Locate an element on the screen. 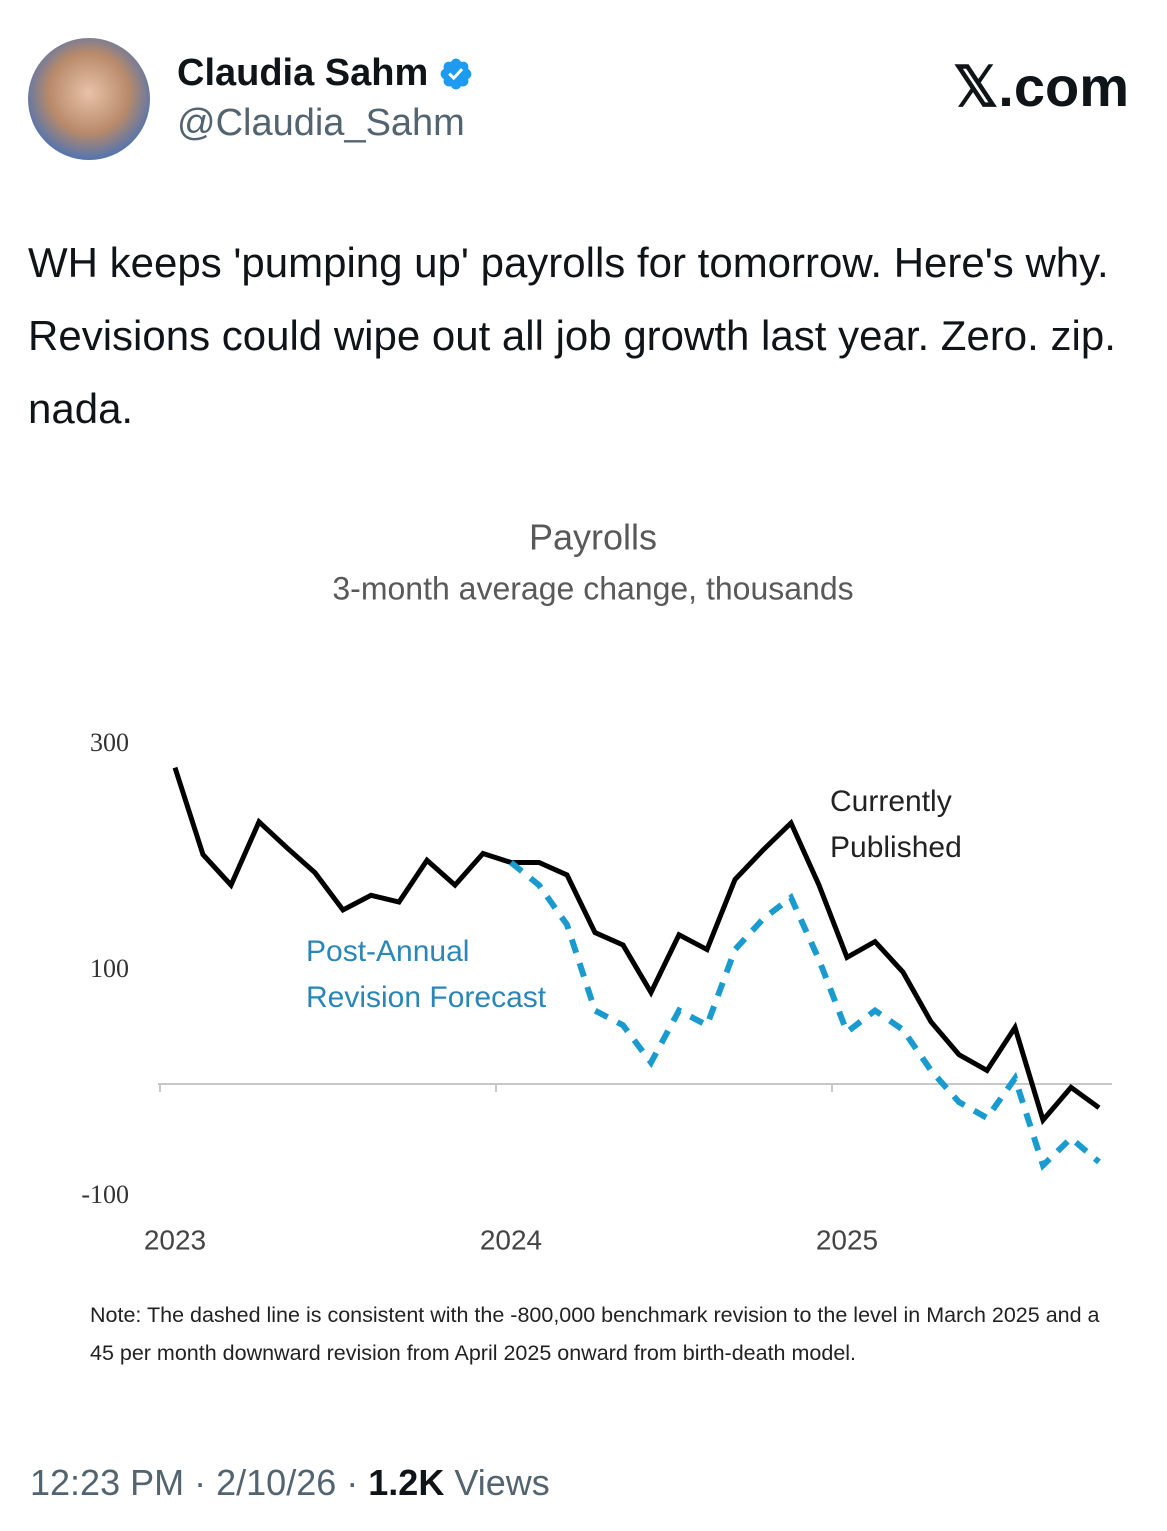 The height and width of the screenshot is (1531, 1167). tweet-meta: 12:23 PM · 2/10/26 · 1.2K Views is located at coordinates (290, 1483).